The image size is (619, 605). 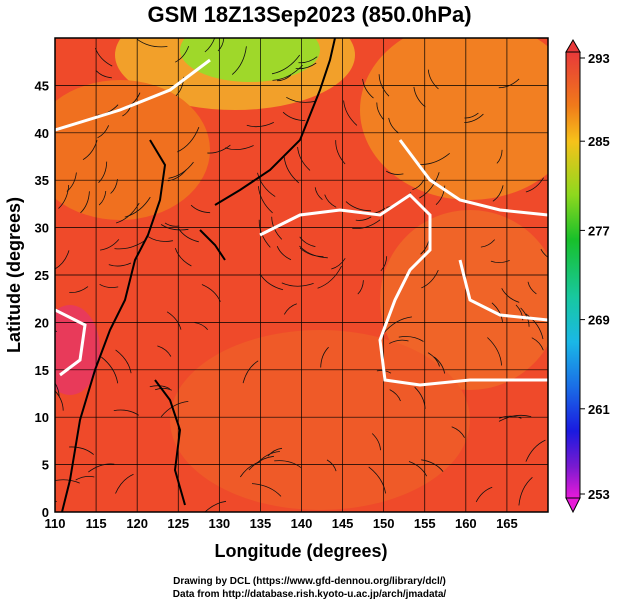 What do you see at coordinates (42, 228) in the screenshot?
I see `y-tick-label: 30` at bounding box center [42, 228].